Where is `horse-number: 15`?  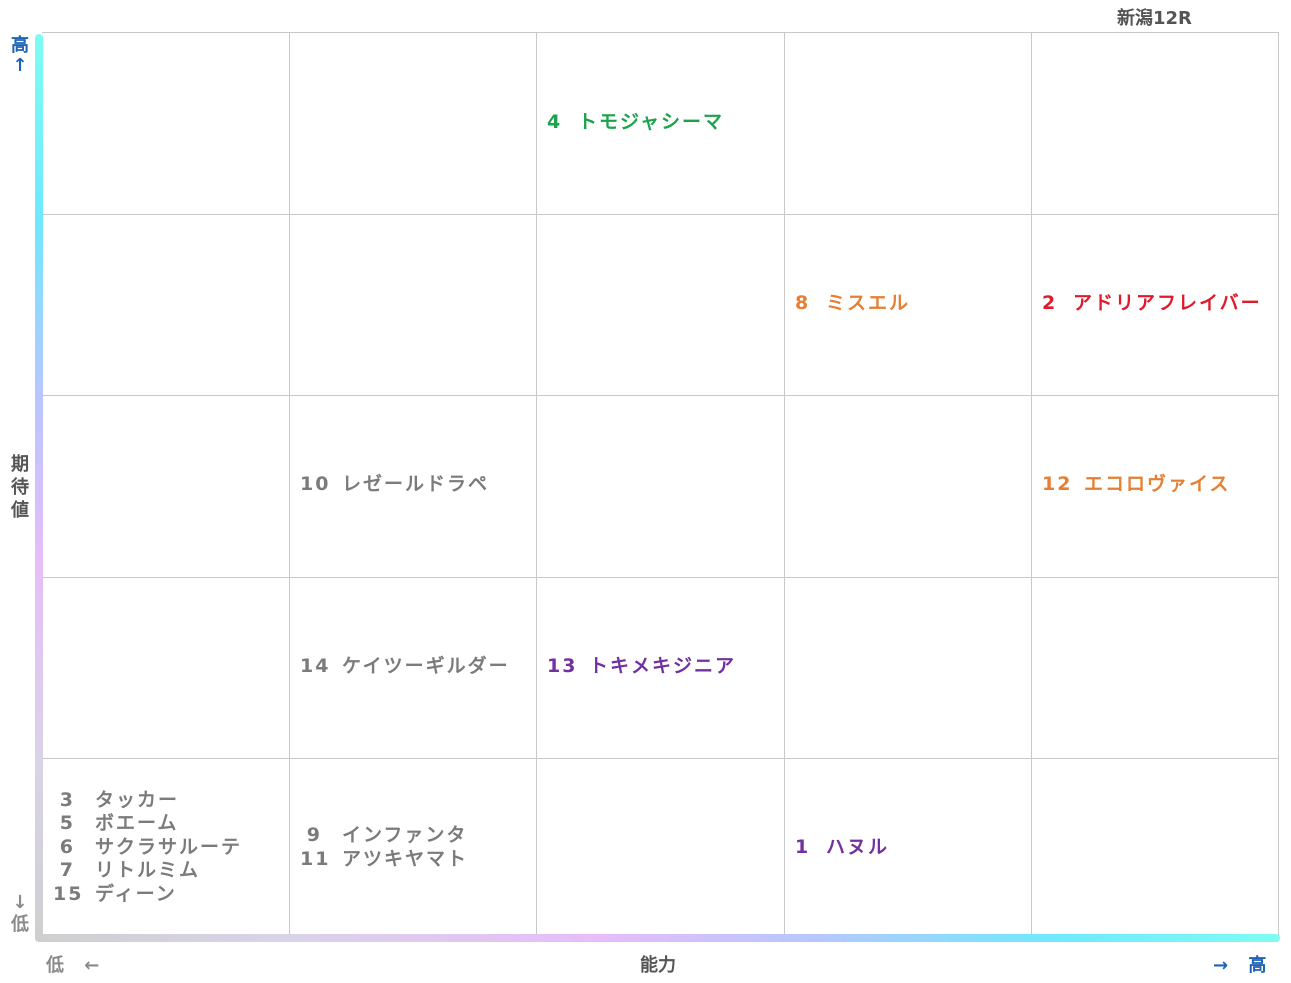
horse-number: 15 is located at coordinates (68, 893).